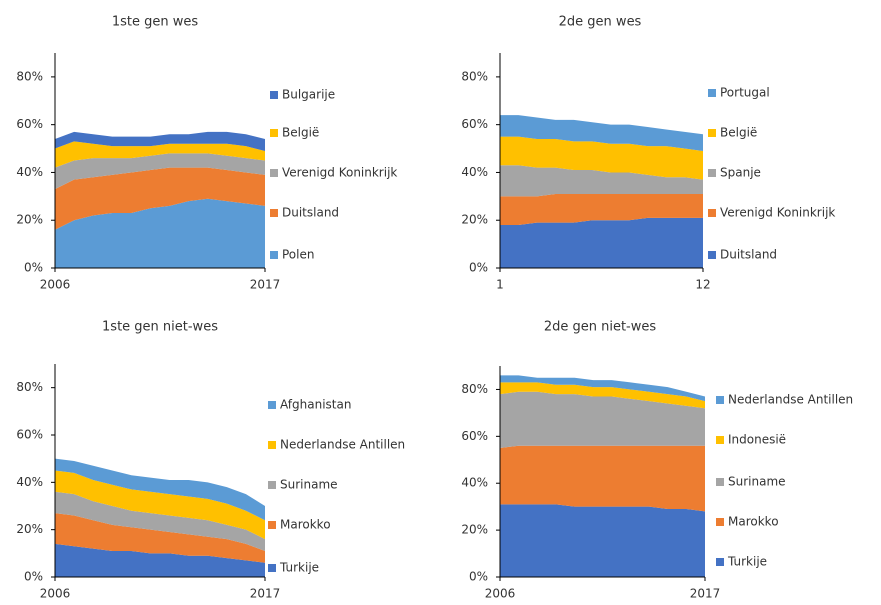  Describe the element at coordinates (757, 440) in the screenshot. I see `legend-label: Indonesië` at that location.